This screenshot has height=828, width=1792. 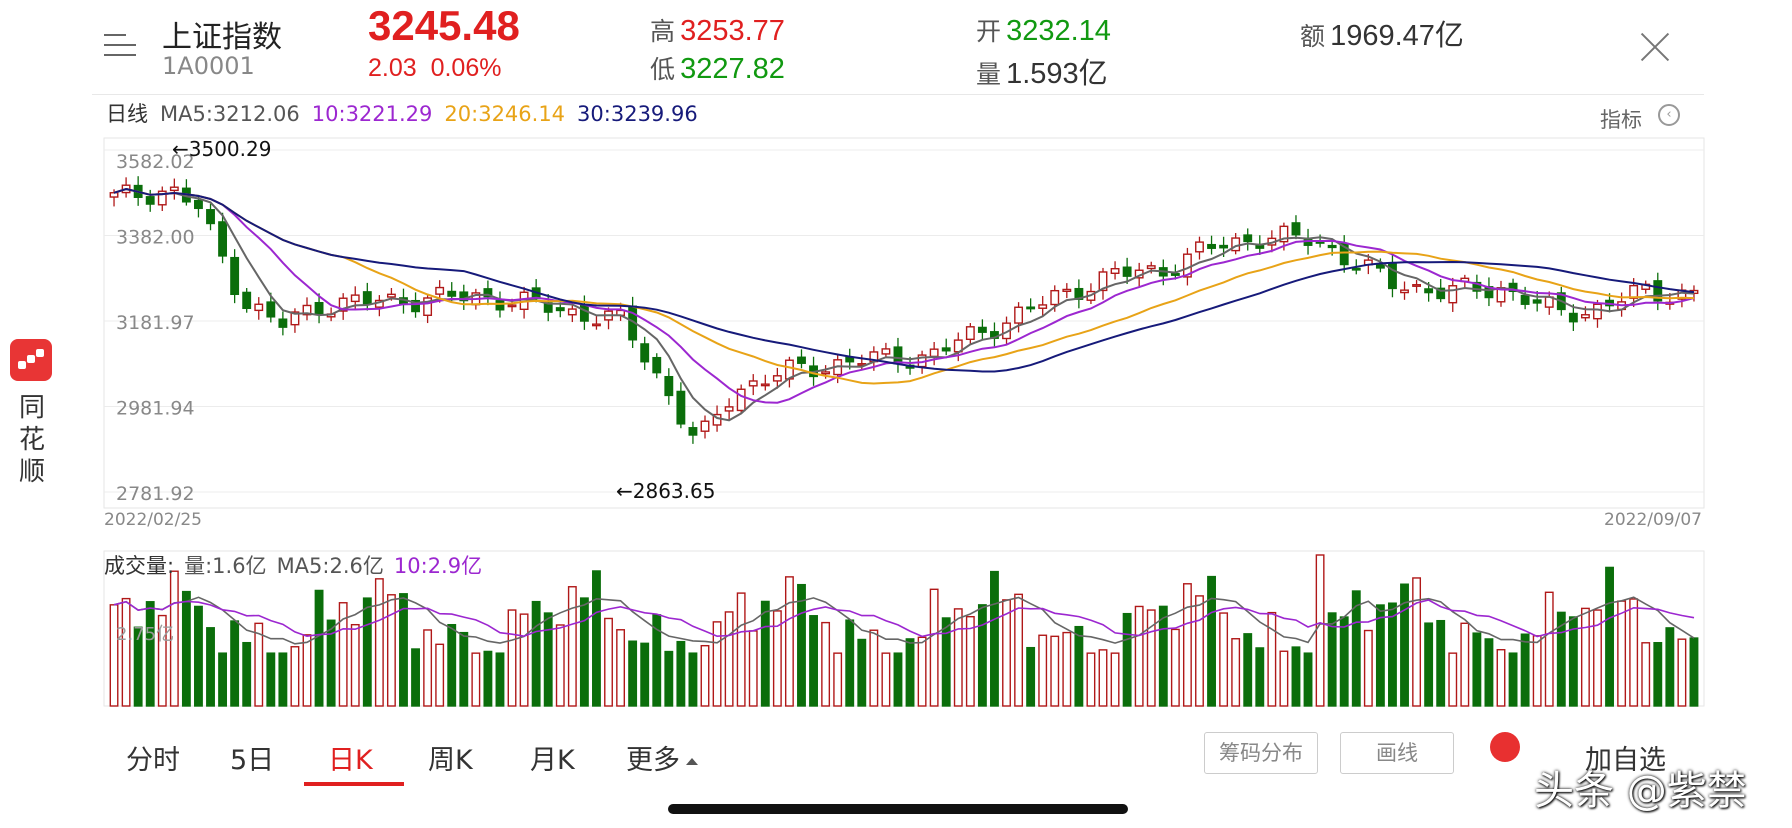 I want to click on end-date-label: 2022/09/07, so click(x=1653, y=520).